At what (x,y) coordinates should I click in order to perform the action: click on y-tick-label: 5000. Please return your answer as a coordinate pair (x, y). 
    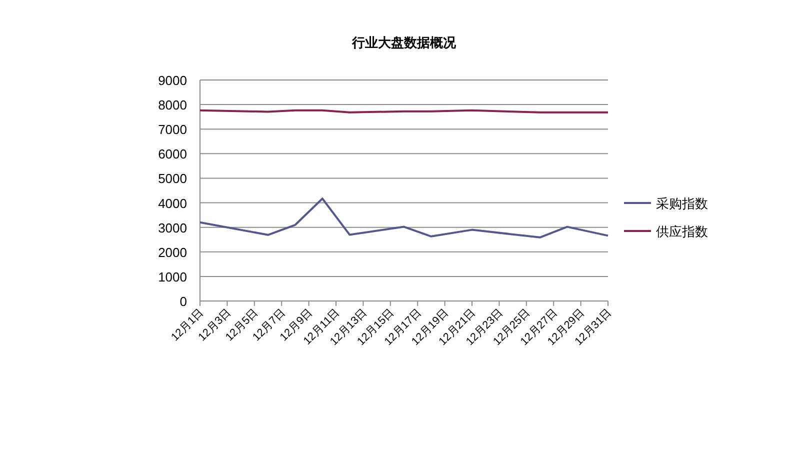
    Looking at the image, I should click on (172, 178).